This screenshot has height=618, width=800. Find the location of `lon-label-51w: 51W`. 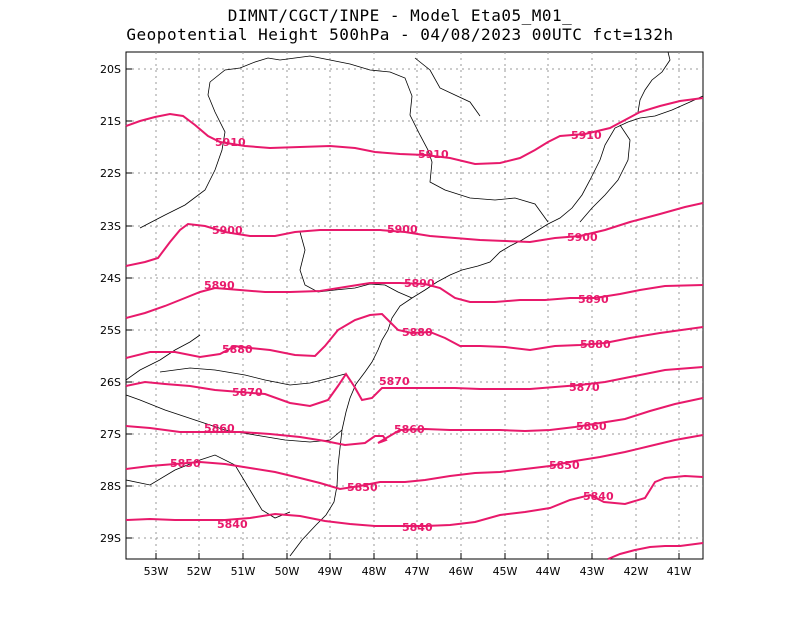

lon-label-51w: 51W is located at coordinates (243, 571).